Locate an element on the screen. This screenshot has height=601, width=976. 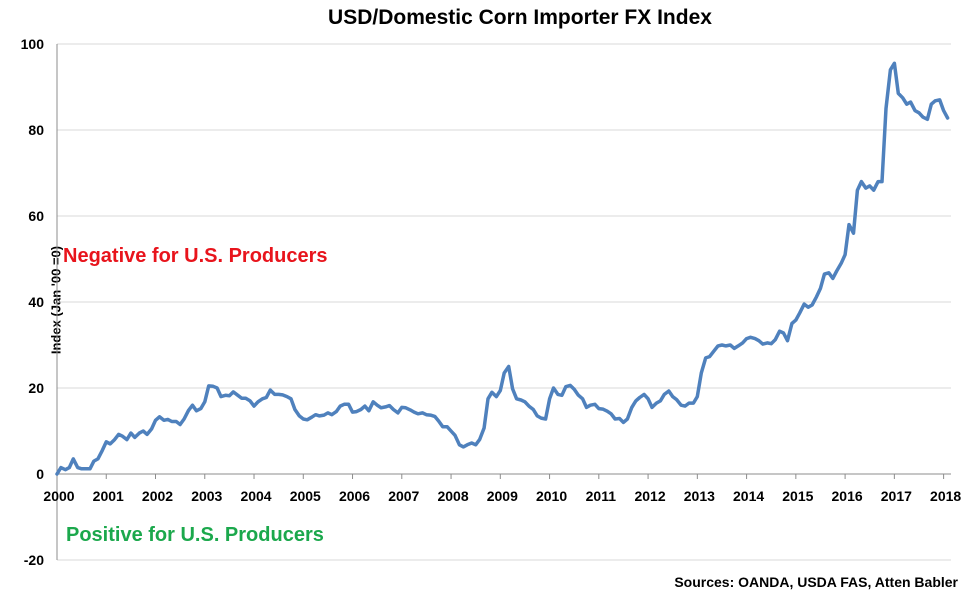
y-tick-label: 60 is located at coordinates (36, 216).